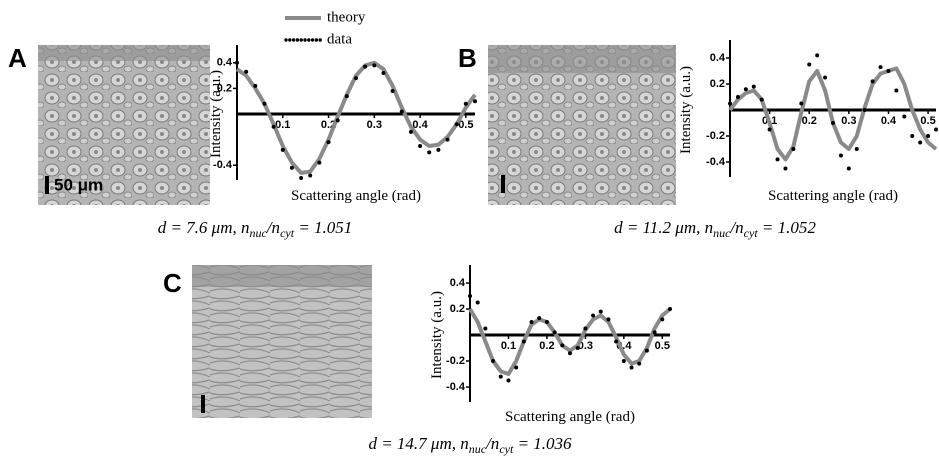 This screenshot has height=456, width=939. What do you see at coordinates (346, 17) in the screenshot?
I see `legend-label: theory` at bounding box center [346, 17].